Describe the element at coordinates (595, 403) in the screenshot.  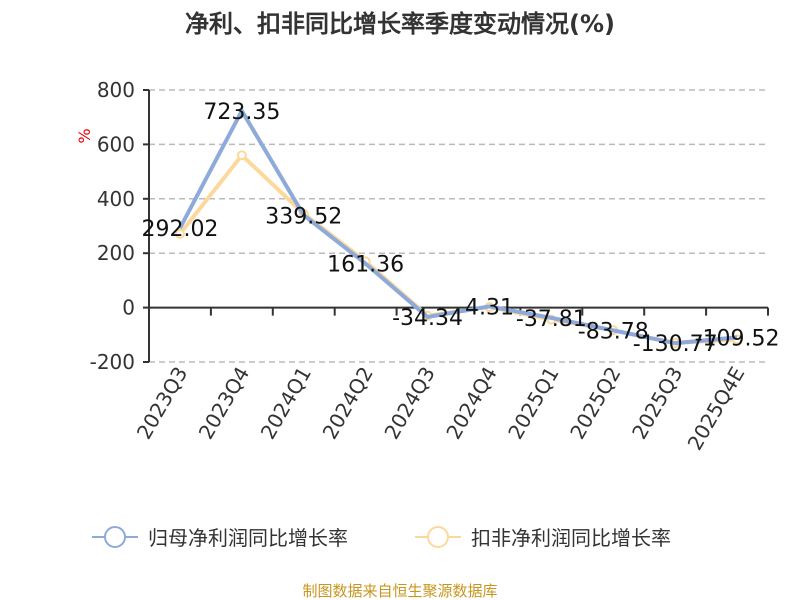
I see `x-tick-label: 2025Q2` at that location.